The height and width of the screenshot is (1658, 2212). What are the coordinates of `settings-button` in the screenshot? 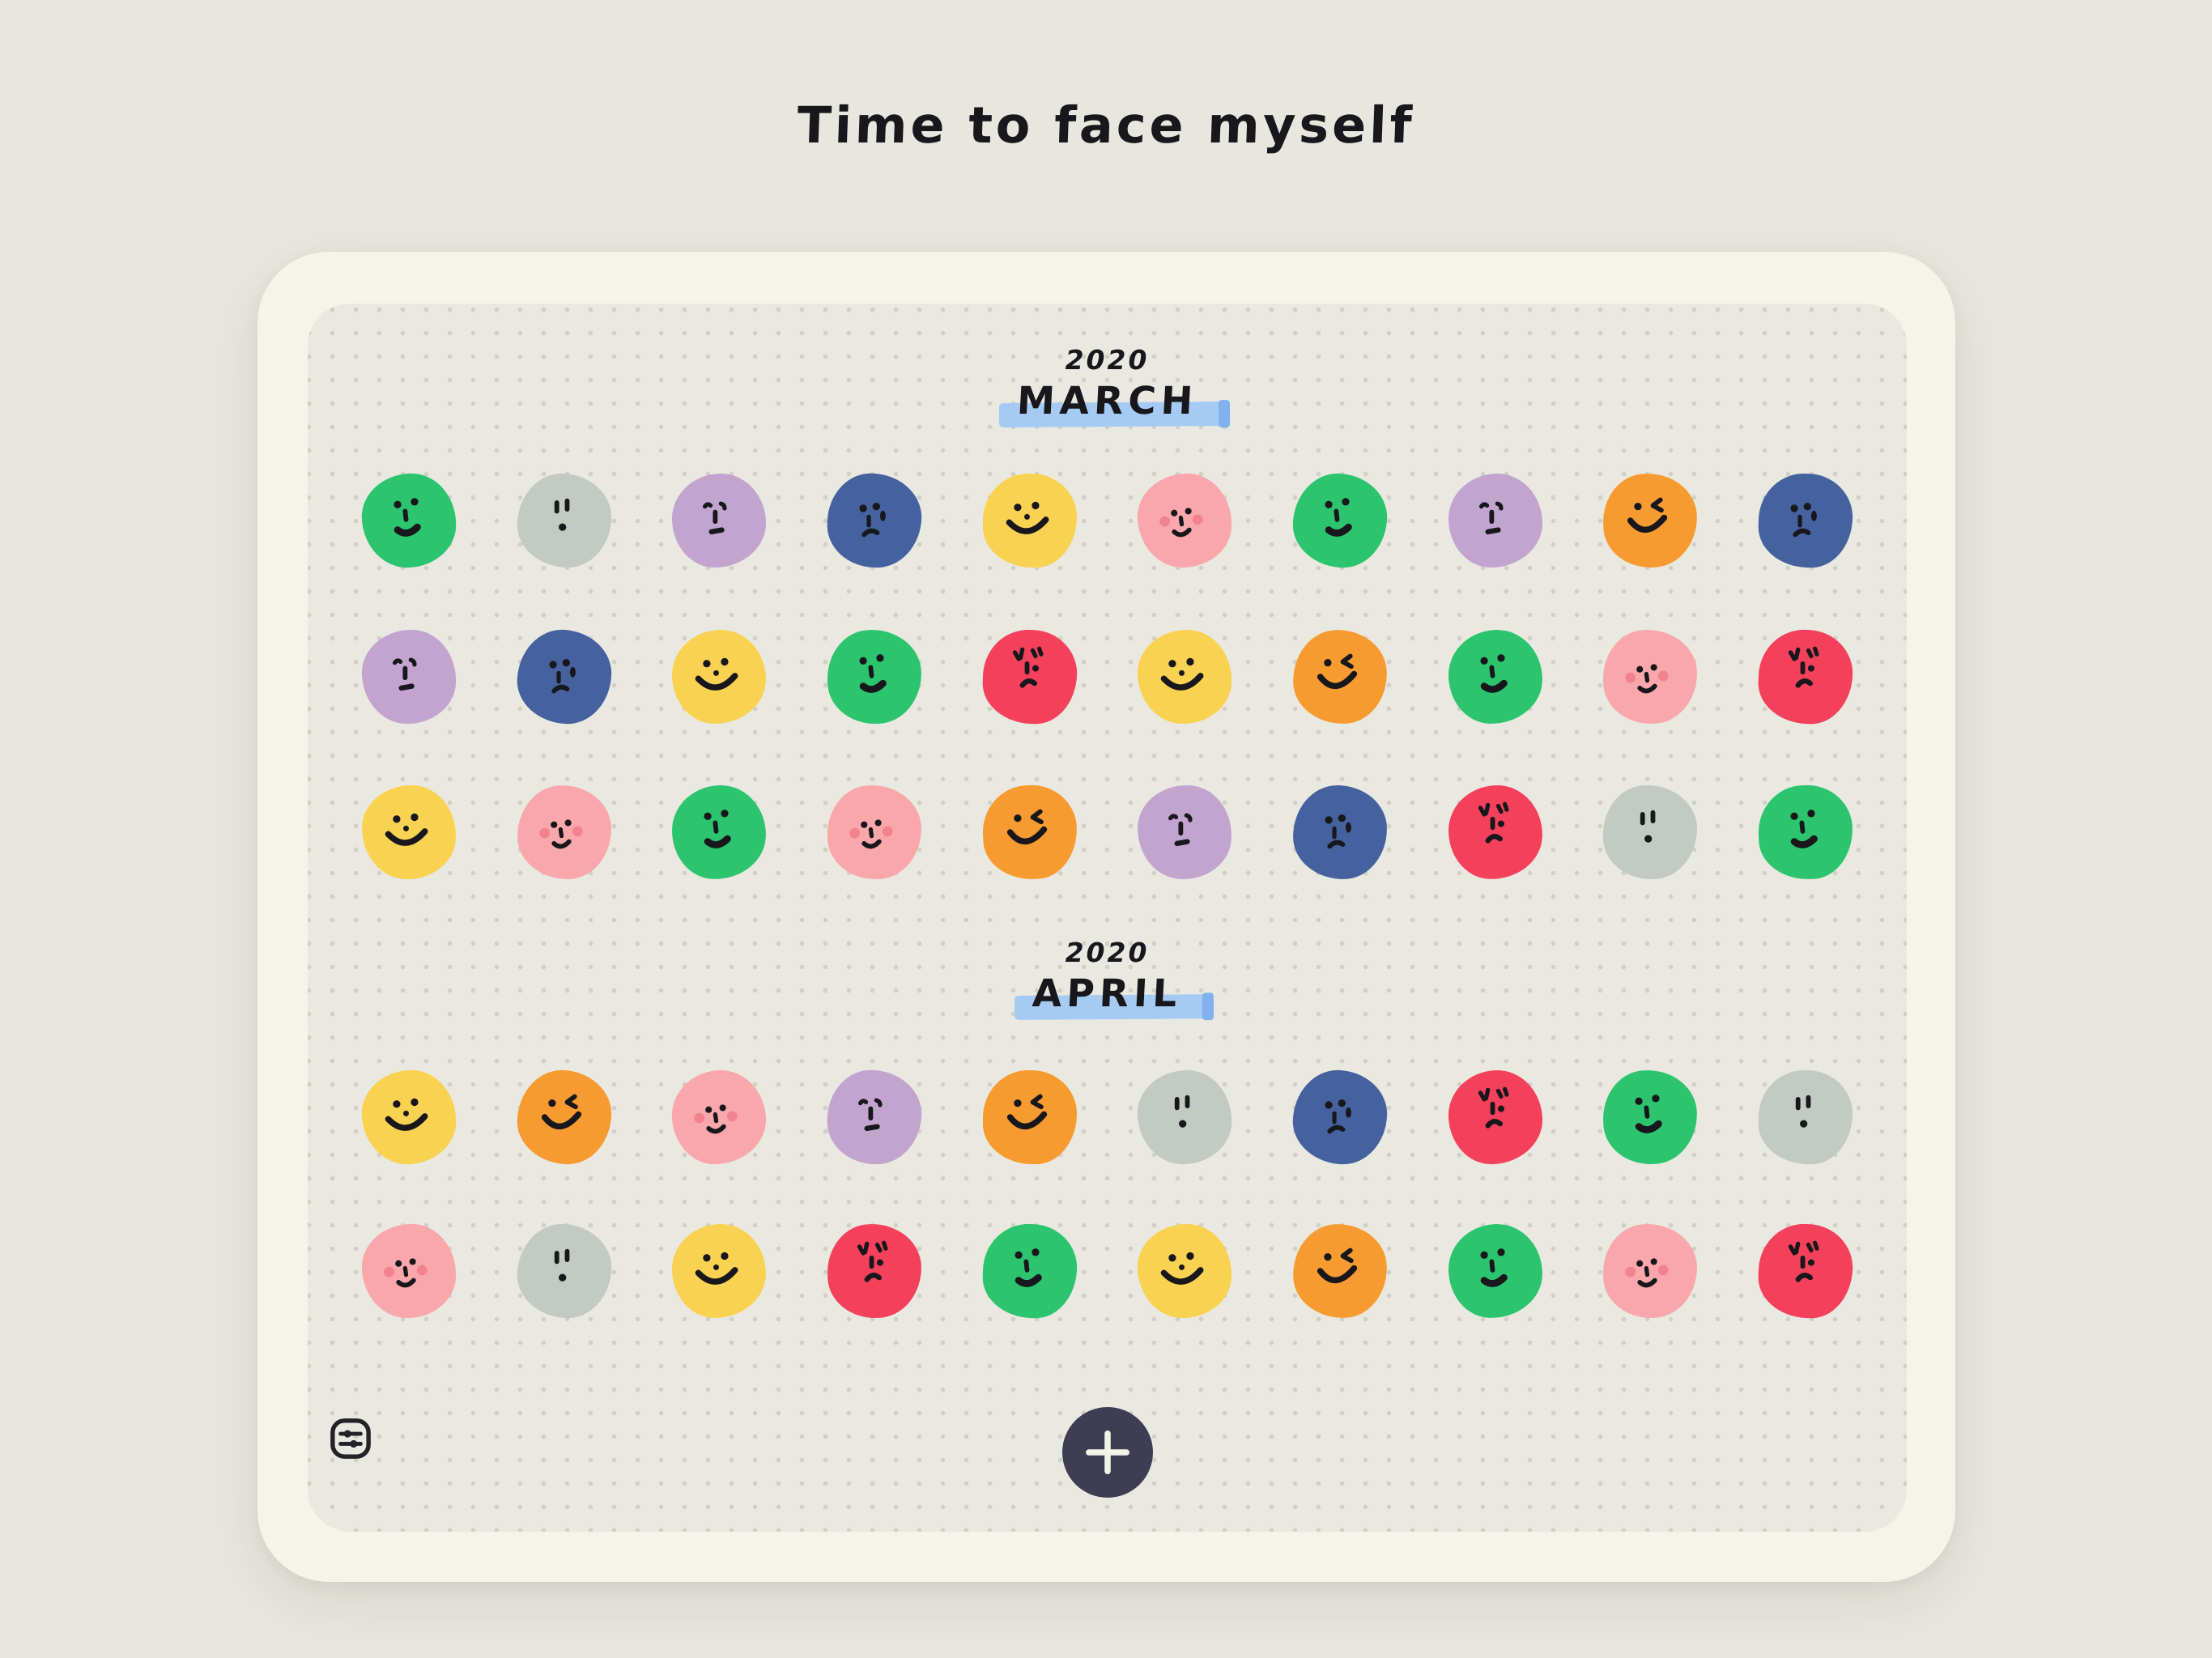 It's located at (351, 1438).